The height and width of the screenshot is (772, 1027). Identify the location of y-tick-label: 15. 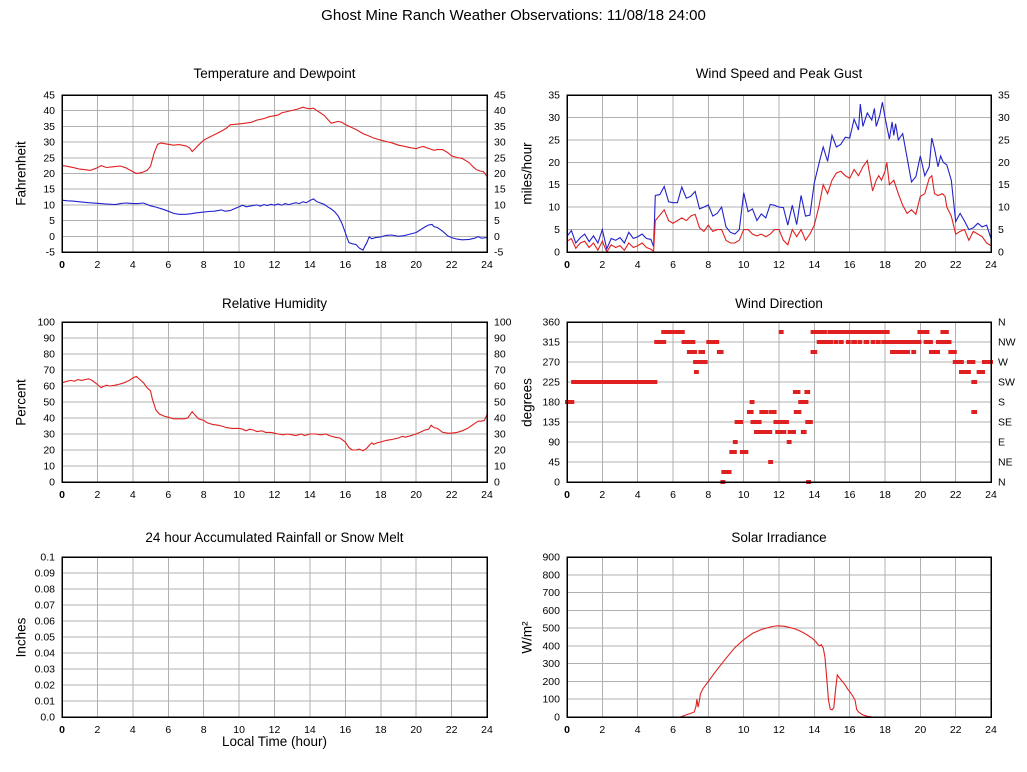
(49, 190).